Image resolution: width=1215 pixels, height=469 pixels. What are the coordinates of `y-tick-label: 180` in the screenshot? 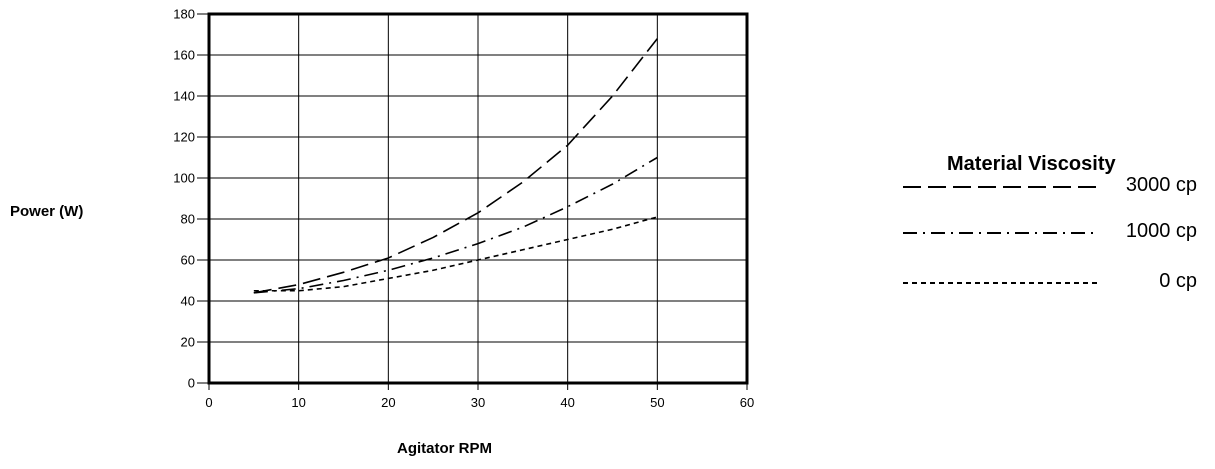 It's located at (184, 14).